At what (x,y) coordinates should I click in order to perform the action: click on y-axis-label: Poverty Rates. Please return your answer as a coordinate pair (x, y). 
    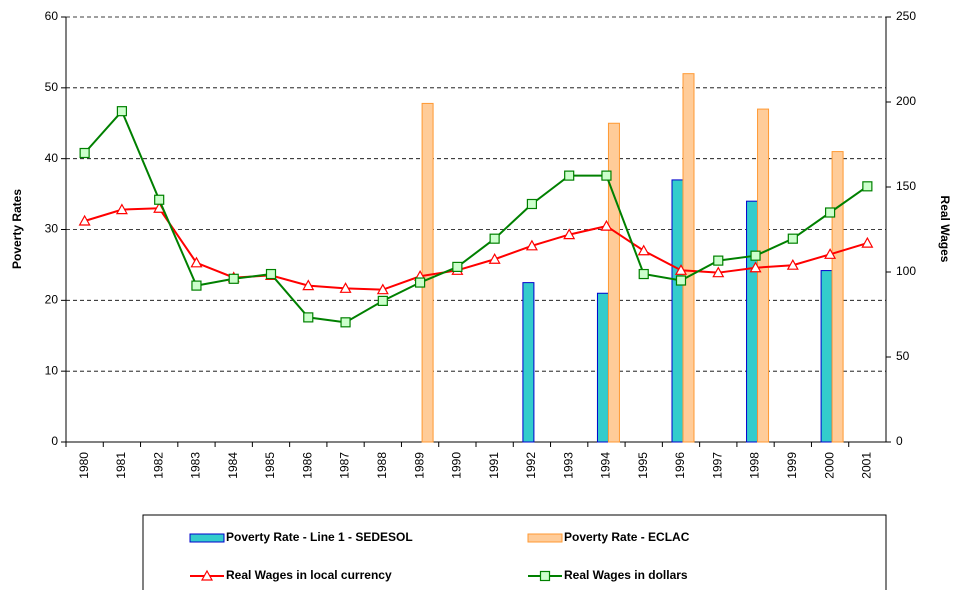
    Looking at the image, I should click on (17, 229).